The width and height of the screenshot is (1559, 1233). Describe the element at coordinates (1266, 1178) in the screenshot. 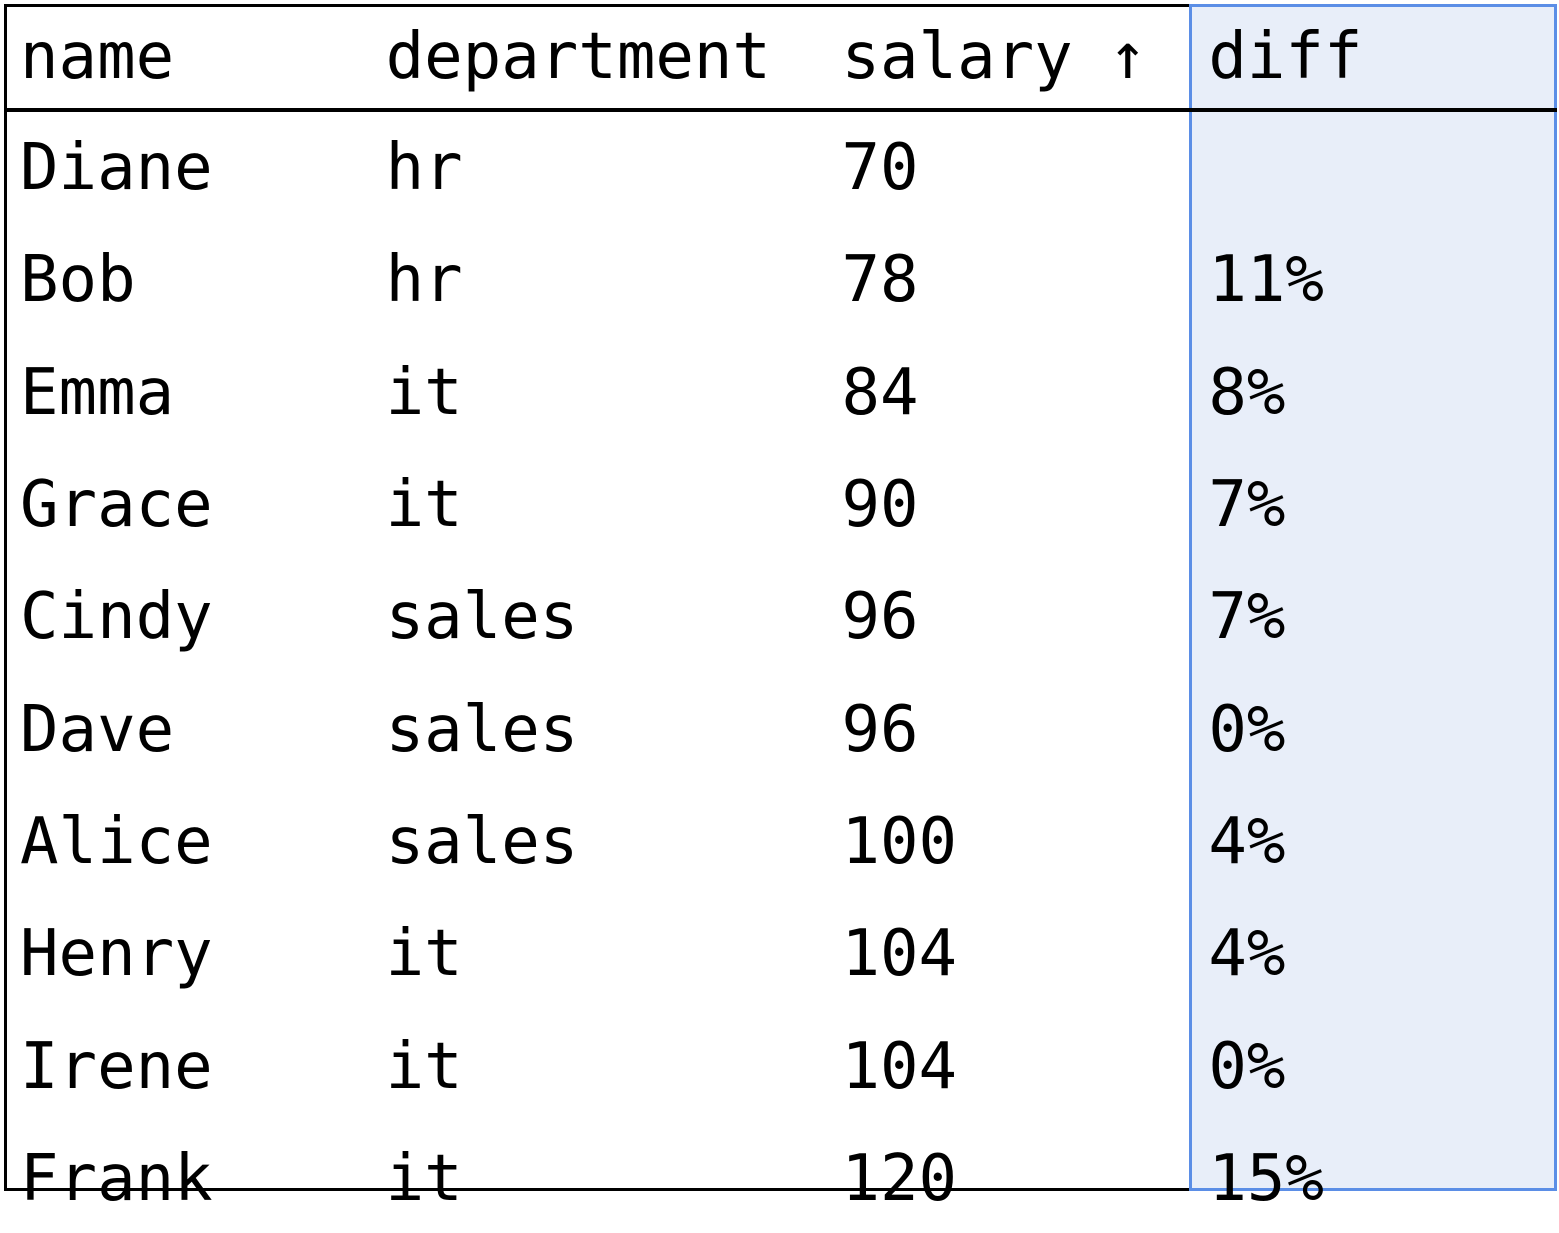

I see `cell-diff: 15%` at that location.